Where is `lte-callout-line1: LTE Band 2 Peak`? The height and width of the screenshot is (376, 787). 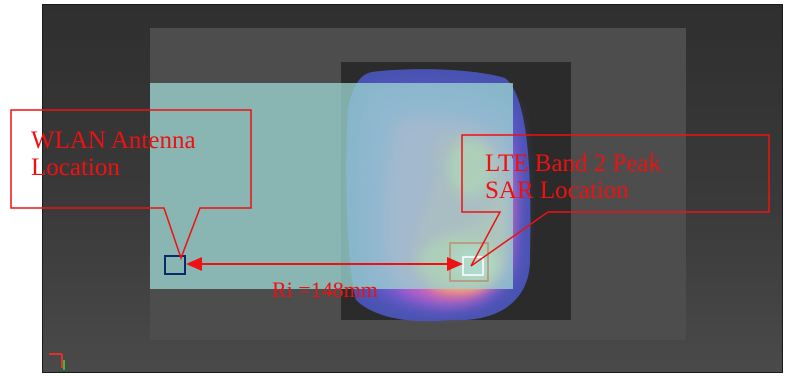
lte-callout-line1: LTE Band 2 Peak is located at coordinates (573, 163).